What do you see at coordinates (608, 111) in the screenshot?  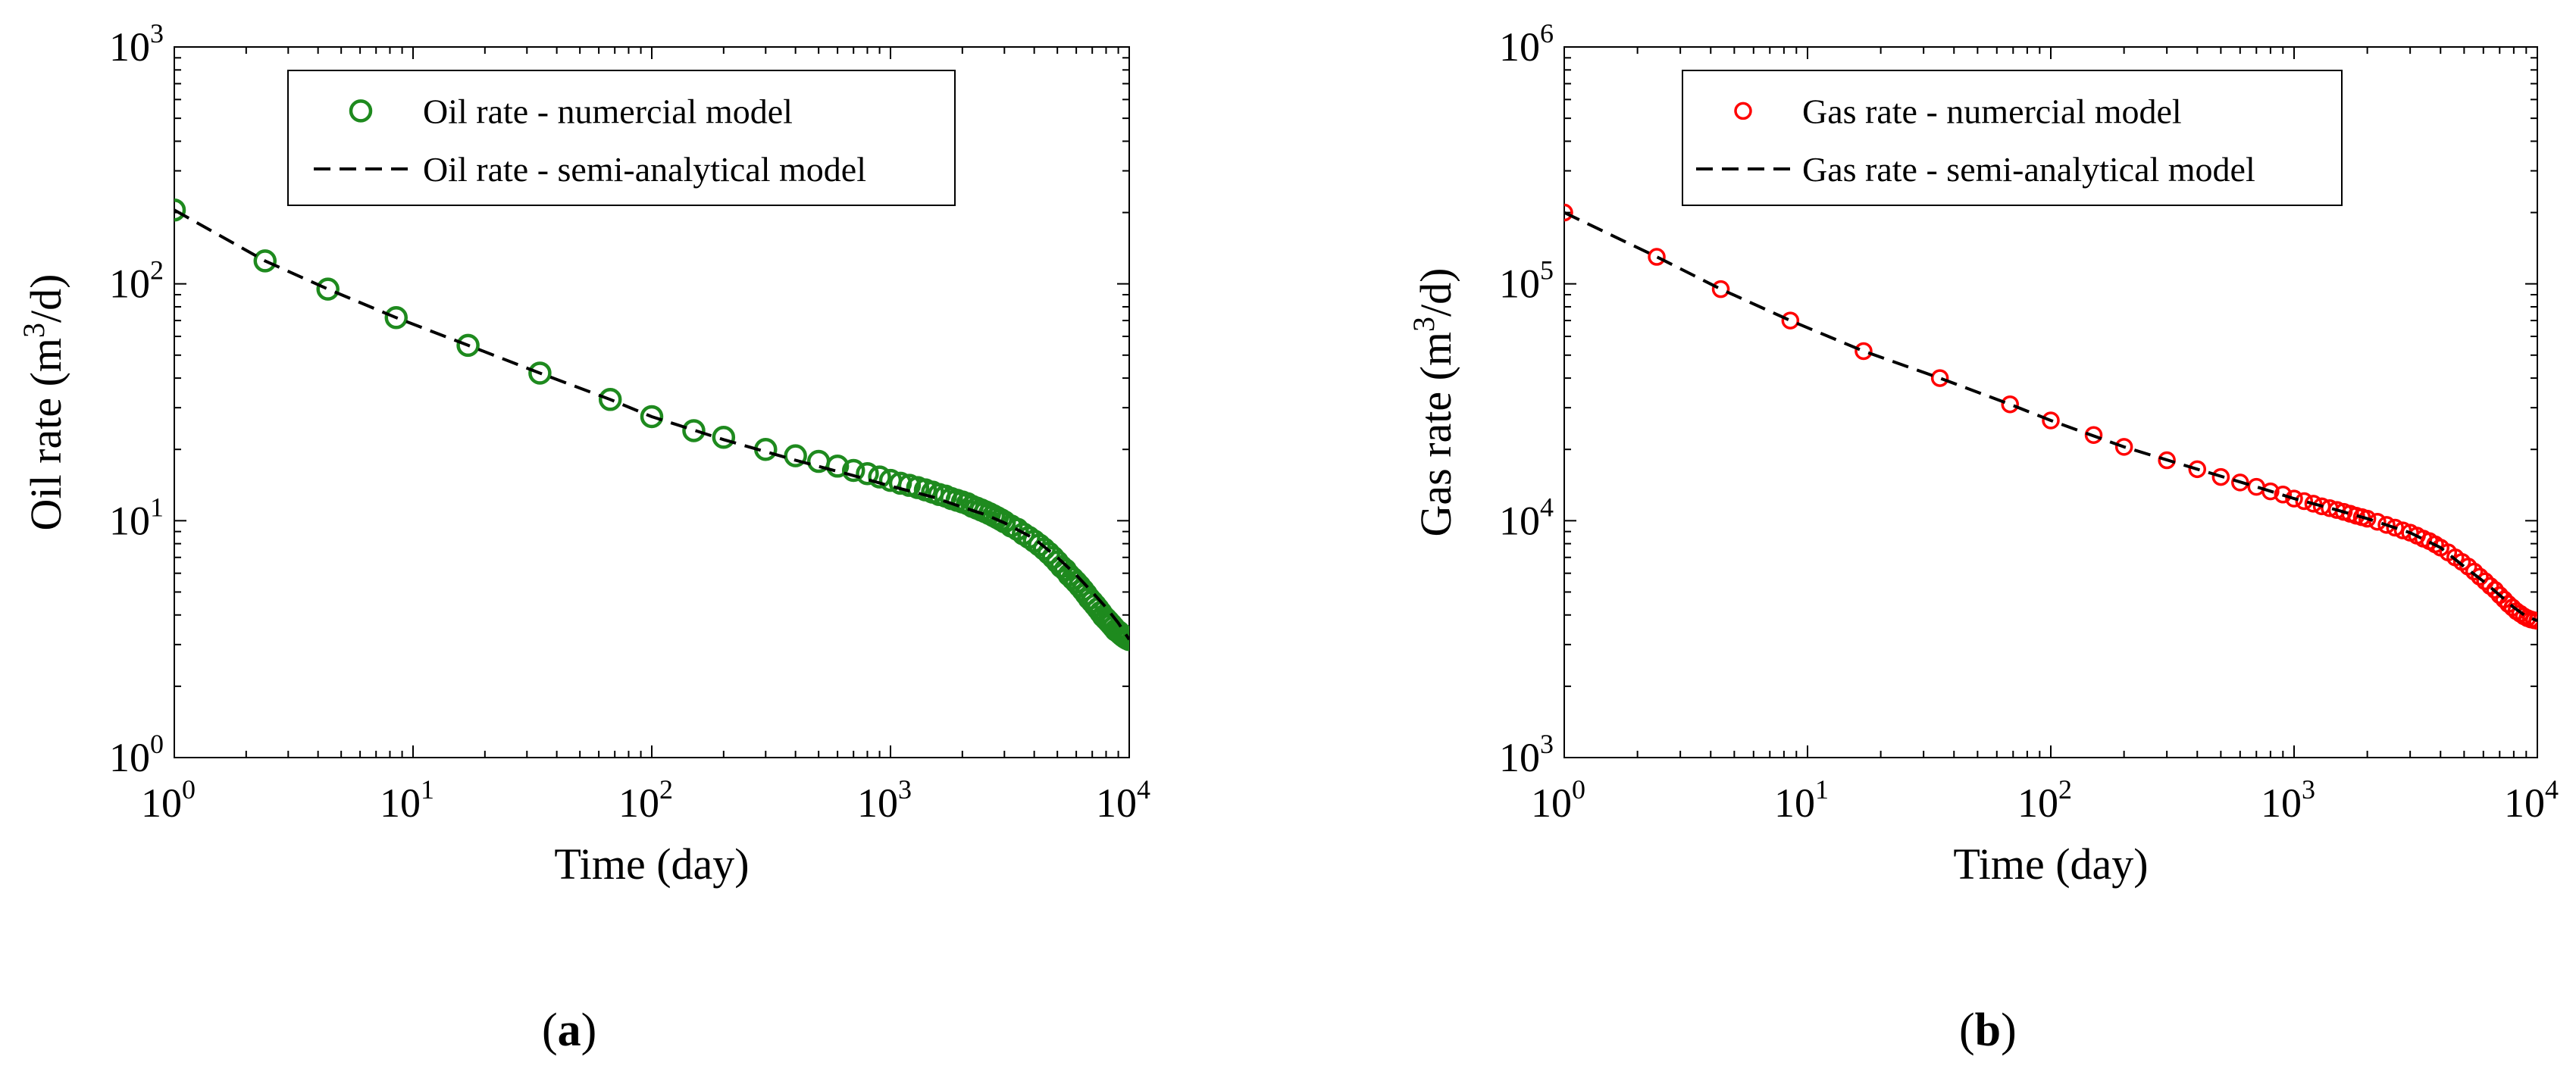 I see `legend-label-numerical: Oil rate - numercial model` at bounding box center [608, 111].